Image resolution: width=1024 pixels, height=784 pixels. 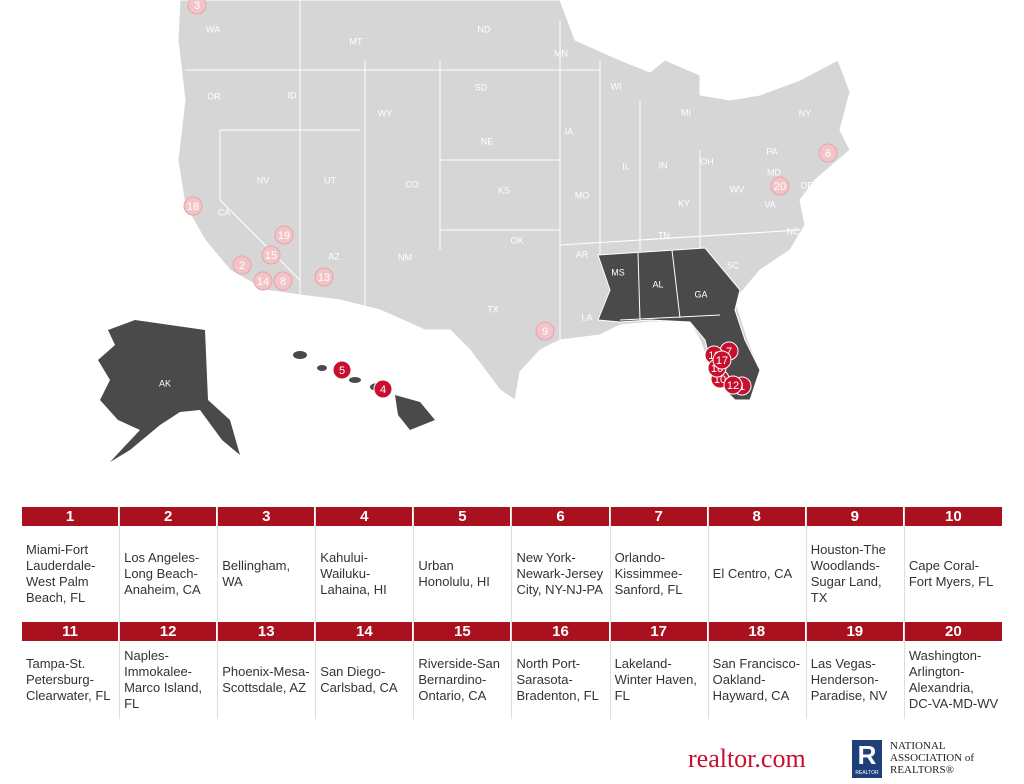 I want to click on state-label: MO, so click(x=582, y=195).